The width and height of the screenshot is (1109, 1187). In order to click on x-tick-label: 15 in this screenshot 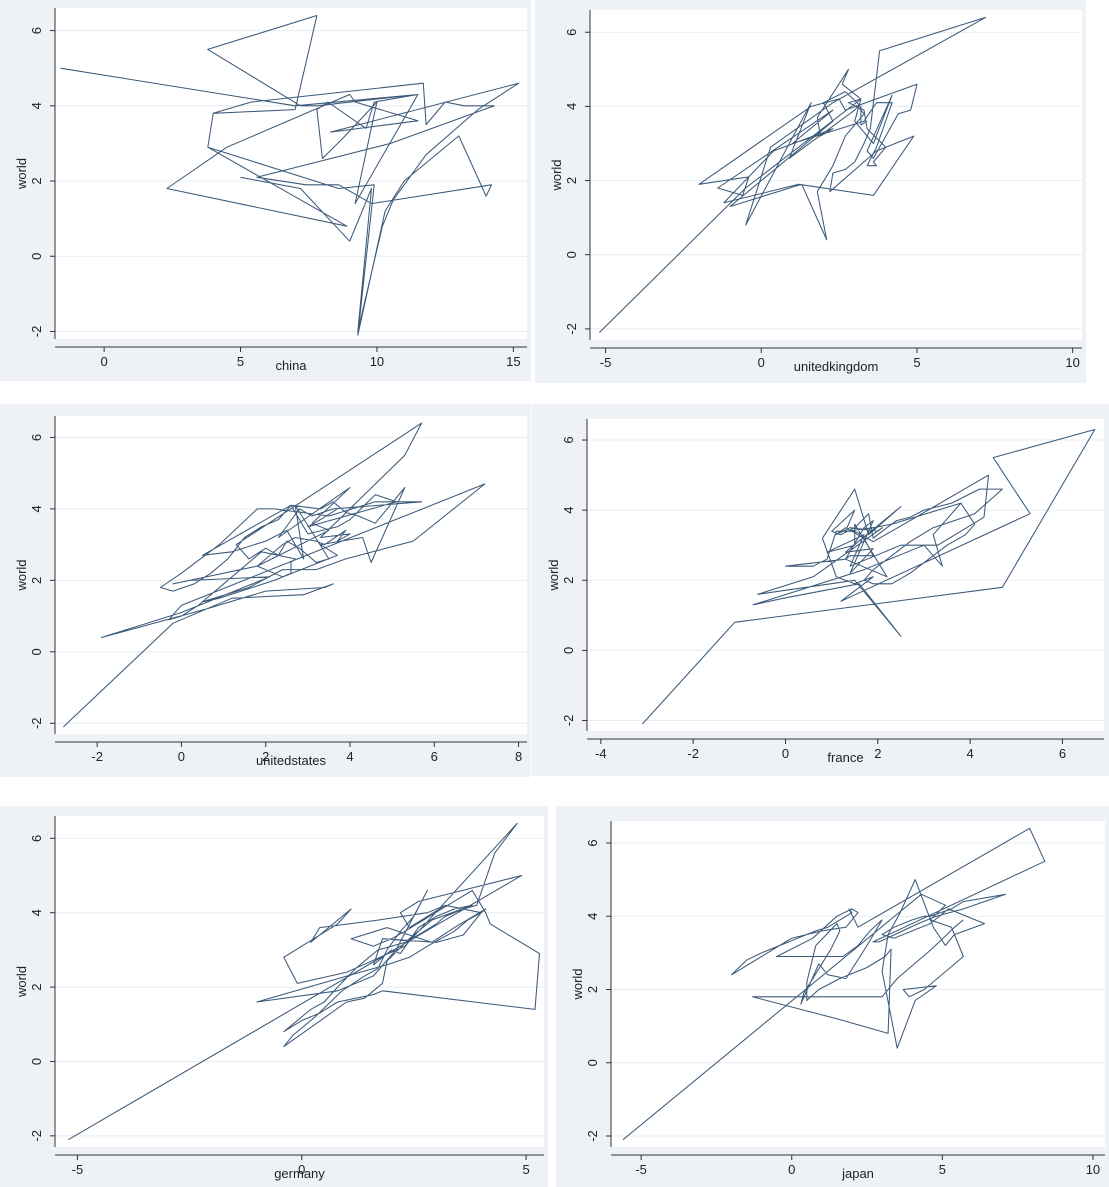, I will do `click(513, 361)`.